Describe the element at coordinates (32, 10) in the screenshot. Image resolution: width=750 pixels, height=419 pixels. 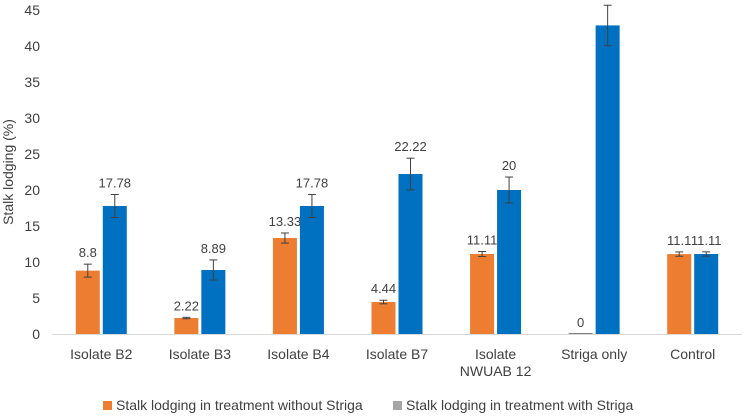
I see `y-tick-label: 45` at that location.